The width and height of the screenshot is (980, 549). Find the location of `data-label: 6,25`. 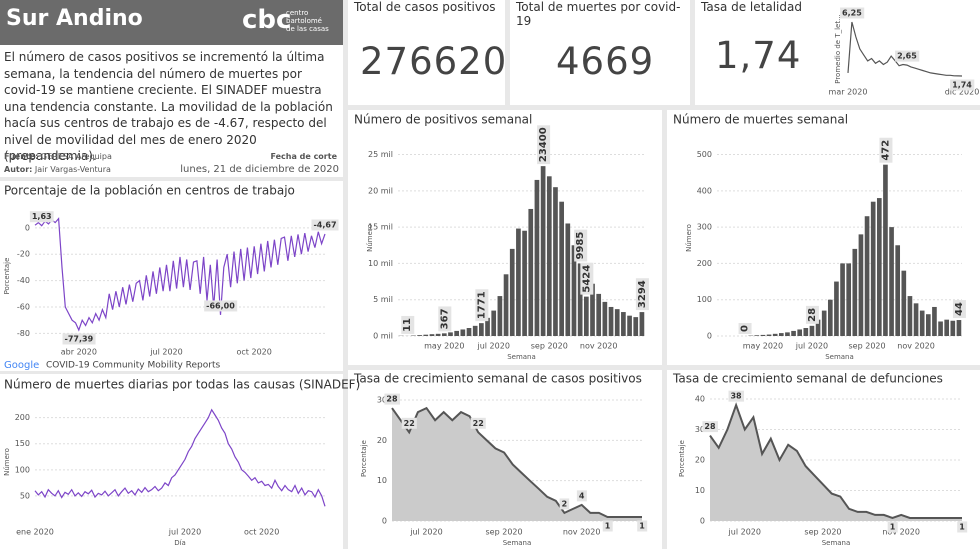

data-label: 6,25 is located at coordinates (852, 13).